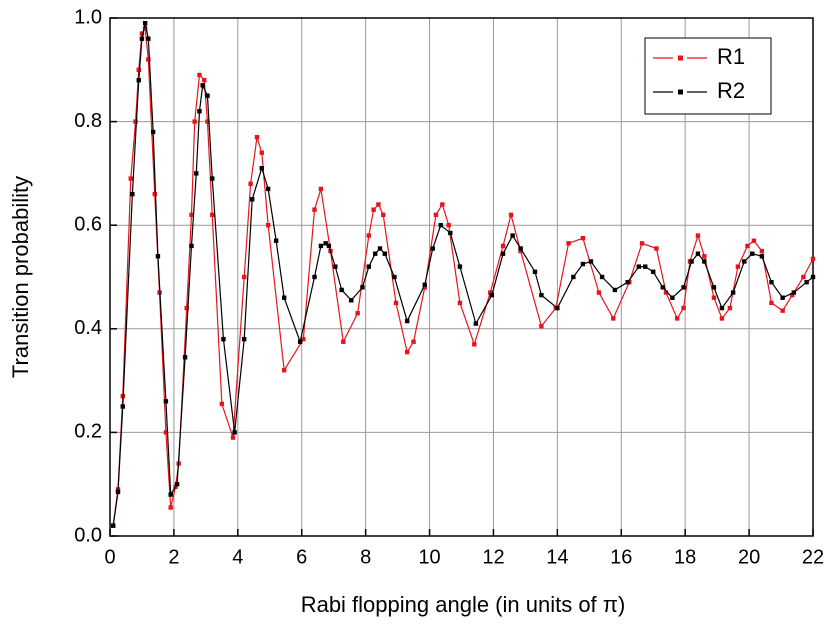 The height and width of the screenshot is (626, 830). What do you see at coordinates (813, 557) in the screenshot?
I see `x-tick-label: 22` at bounding box center [813, 557].